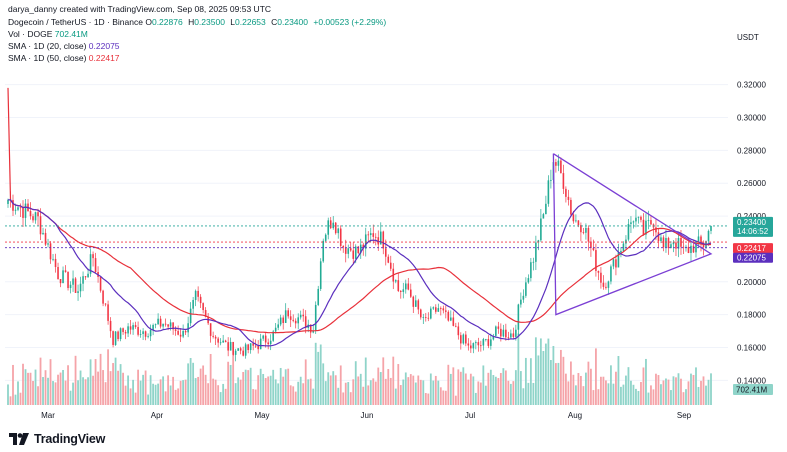 The height and width of the screenshot is (452, 787). I want to click on ohlc-value-l: 0.22653, so click(250, 22).